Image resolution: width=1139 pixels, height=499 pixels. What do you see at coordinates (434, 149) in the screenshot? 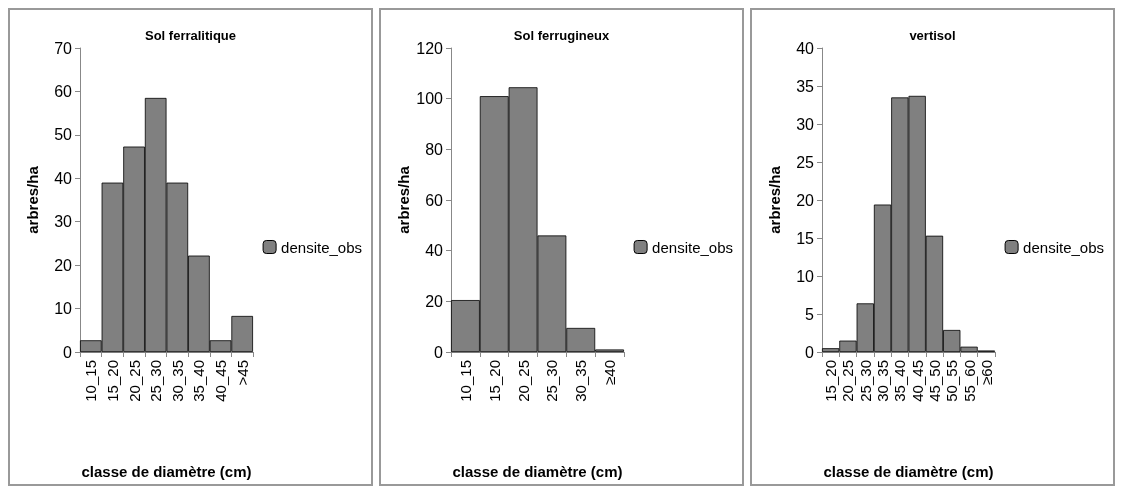
I see `y-tick-label: 80` at bounding box center [434, 149].